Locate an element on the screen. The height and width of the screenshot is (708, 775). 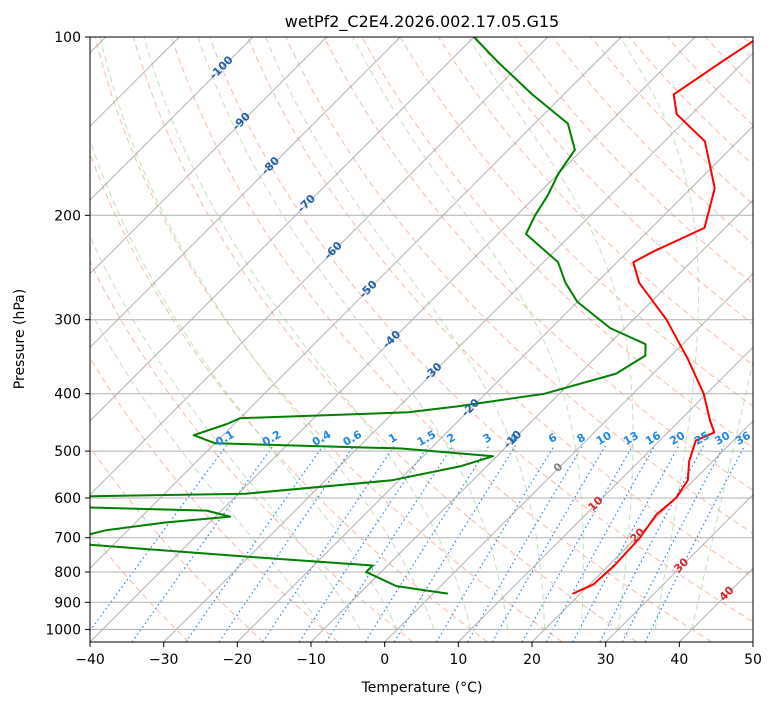
x-tick-label: −10 is located at coordinates (311, 660).